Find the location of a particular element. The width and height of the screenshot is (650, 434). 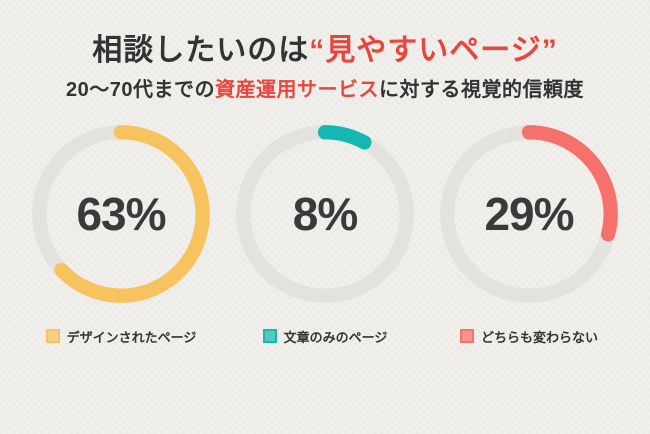

donut-ring-no-difference is located at coordinates (529, 213).